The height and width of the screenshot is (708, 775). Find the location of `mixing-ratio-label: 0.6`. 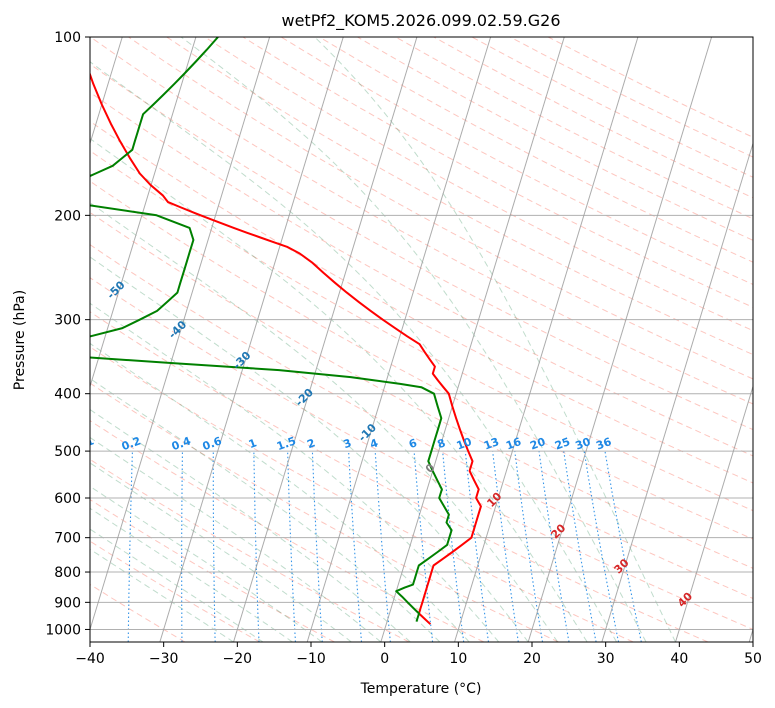

mixing-ratio-label: 0.6 is located at coordinates (212, 443).